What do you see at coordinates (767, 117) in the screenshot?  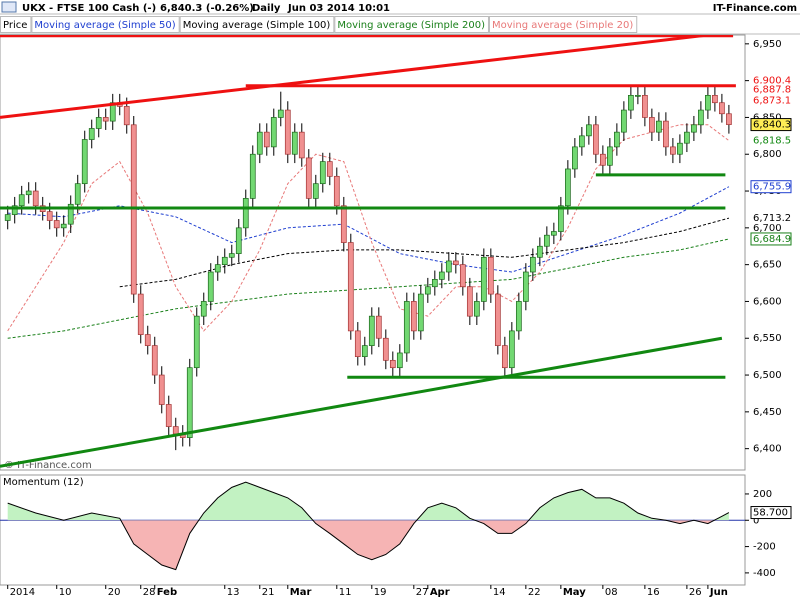 I see `y-tick-label: 6,850` at bounding box center [767, 117].